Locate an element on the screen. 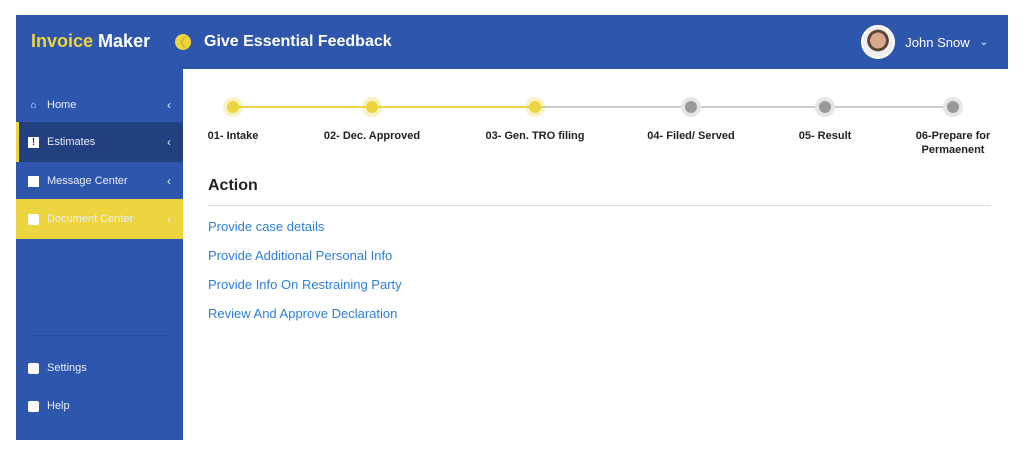  step-label: 04- Filed/ Served is located at coordinates (691, 136).